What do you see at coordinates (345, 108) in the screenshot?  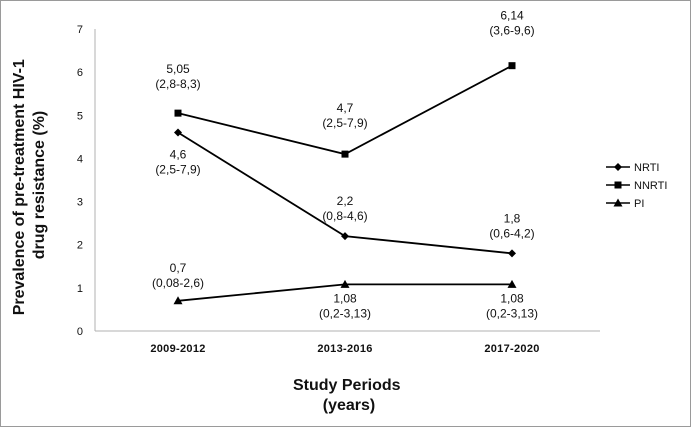 I see `data-label-value: 4,7` at bounding box center [345, 108].